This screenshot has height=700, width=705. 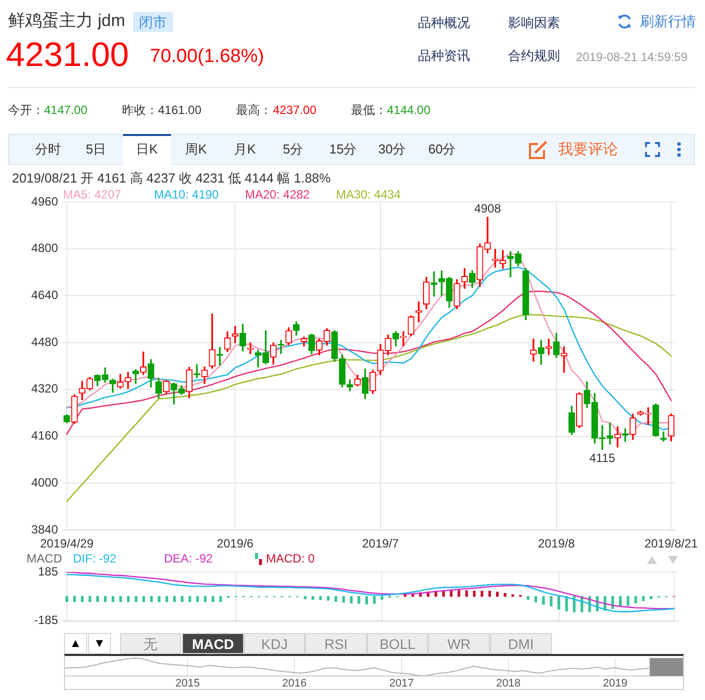 I want to click on text: 今开：, so click(x=26, y=110).